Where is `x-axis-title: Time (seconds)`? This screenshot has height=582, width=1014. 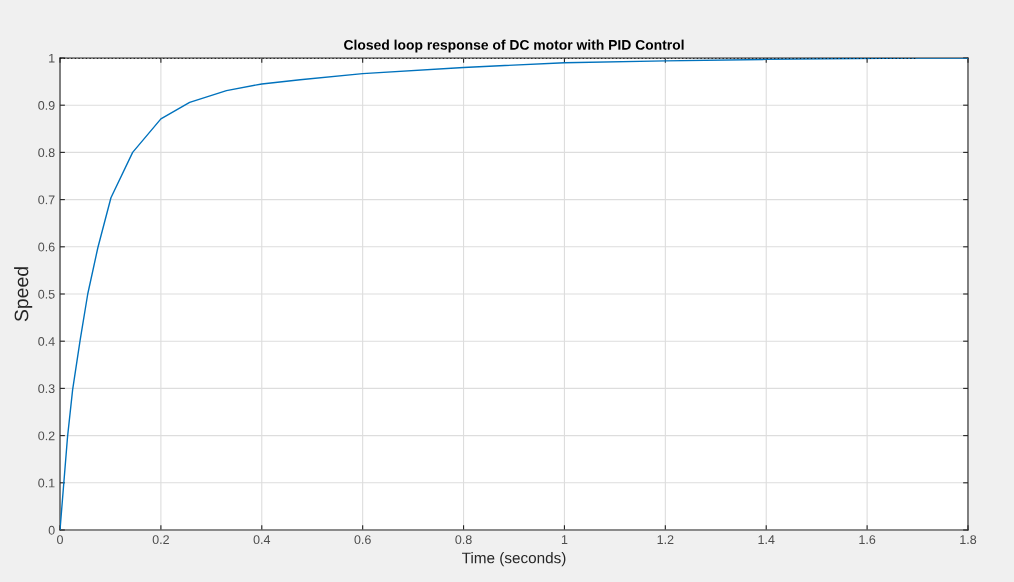 x-axis-title: Time (seconds) is located at coordinates (514, 559).